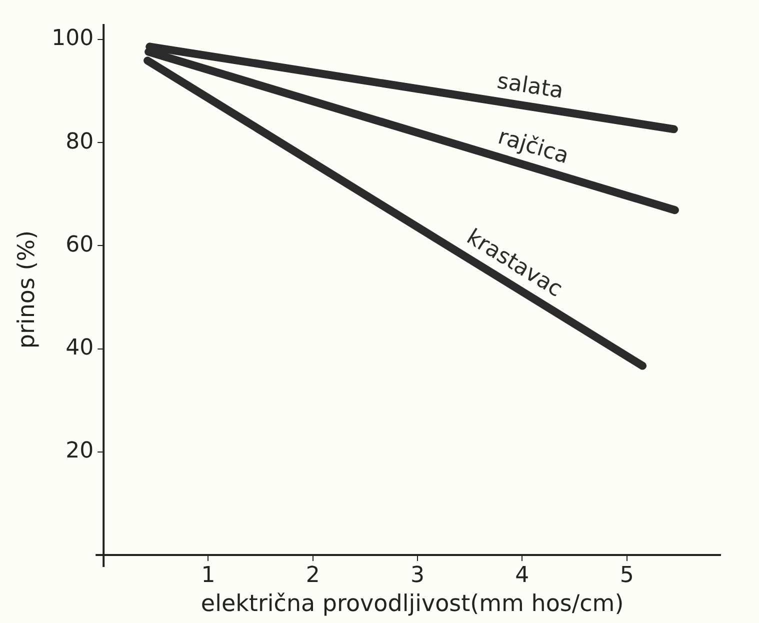 This screenshot has width=759, height=623. I want to click on y-axis-title: prinos (%), so click(27, 289).